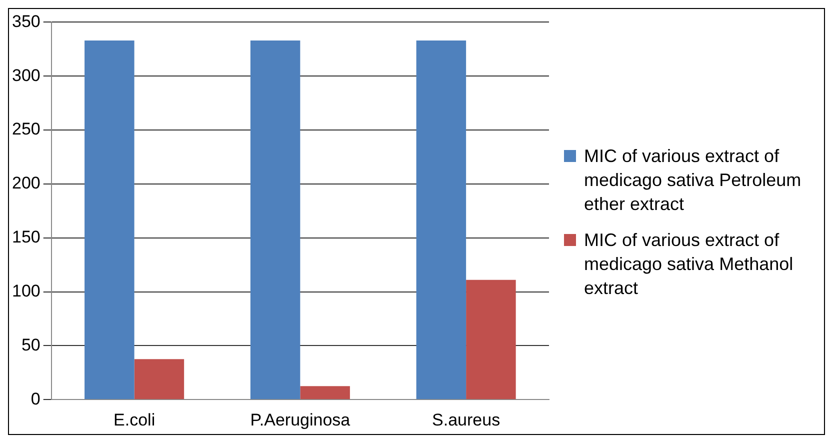 The image size is (835, 439). What do you see at coordinates (26, 75) in the screenshot?
I see `y-tick-label: 300` at bounding box center [26, 75].